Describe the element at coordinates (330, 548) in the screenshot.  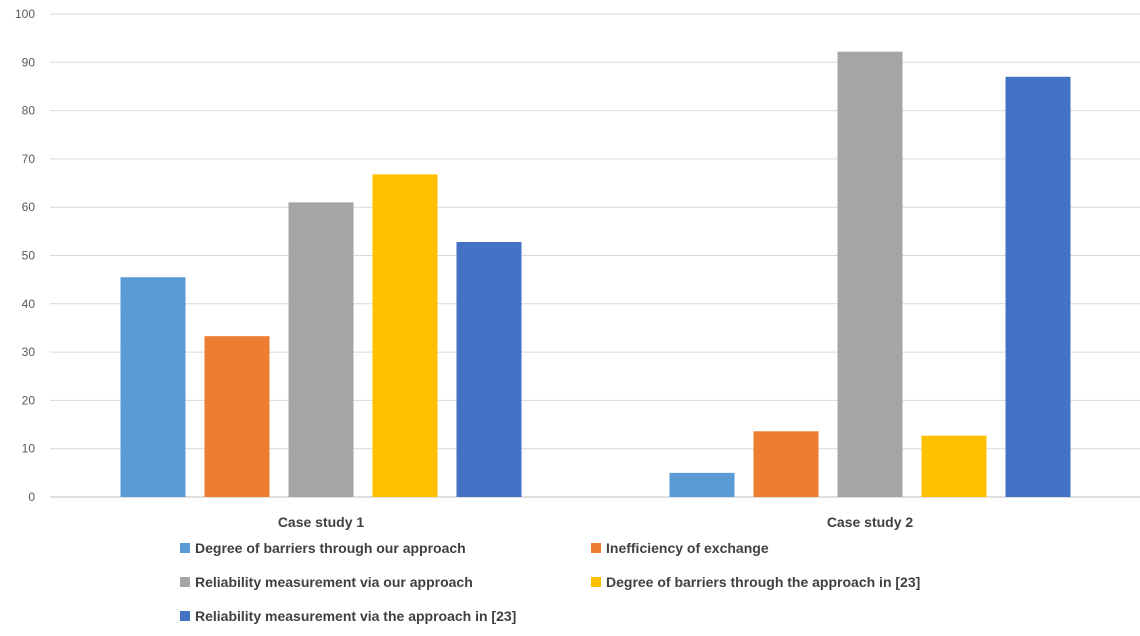
I see `legend-label: Degree of barriers through our approach` at that location.